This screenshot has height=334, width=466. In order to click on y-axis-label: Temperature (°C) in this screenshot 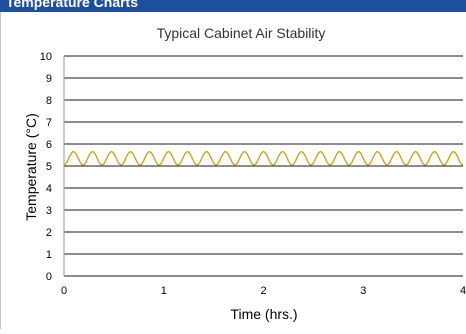, I will do `click(31, 167)`.